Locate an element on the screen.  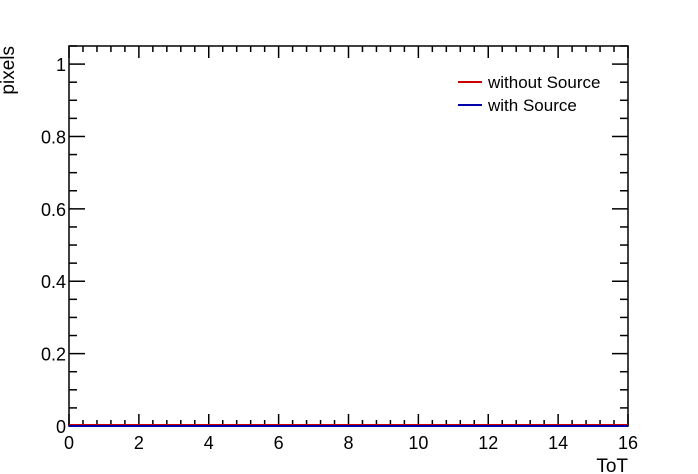
legend-label: with Source is located at coordinates (532, 105).